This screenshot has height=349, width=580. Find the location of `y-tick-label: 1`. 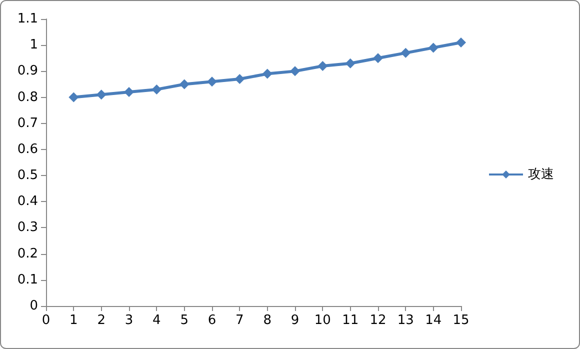

y-tick-label: 1 is located at coordinates (34, 45).